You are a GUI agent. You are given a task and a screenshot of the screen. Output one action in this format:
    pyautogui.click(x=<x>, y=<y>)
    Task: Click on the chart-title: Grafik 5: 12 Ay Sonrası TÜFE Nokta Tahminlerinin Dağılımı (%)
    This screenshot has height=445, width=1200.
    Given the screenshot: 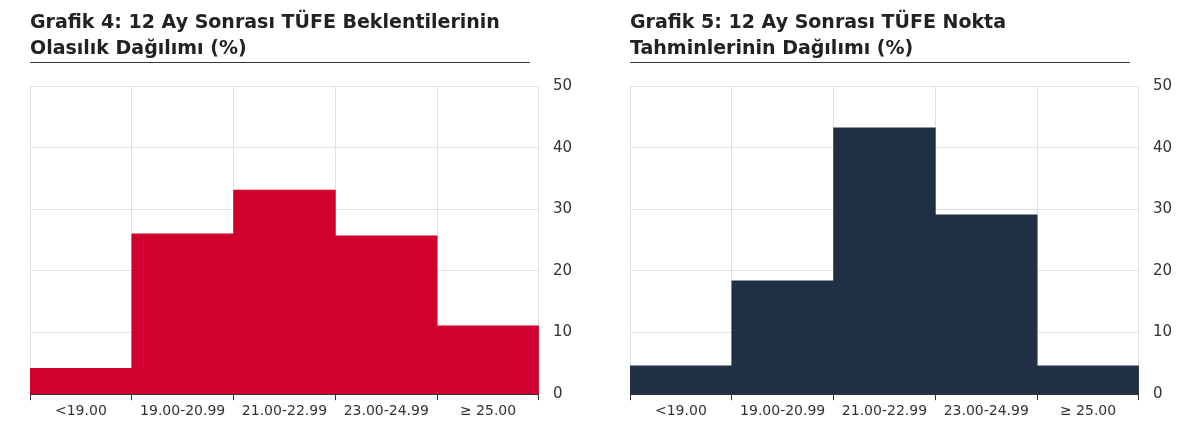 What is the action you would take?
    pyautogui.click(x=880, y=35)
    